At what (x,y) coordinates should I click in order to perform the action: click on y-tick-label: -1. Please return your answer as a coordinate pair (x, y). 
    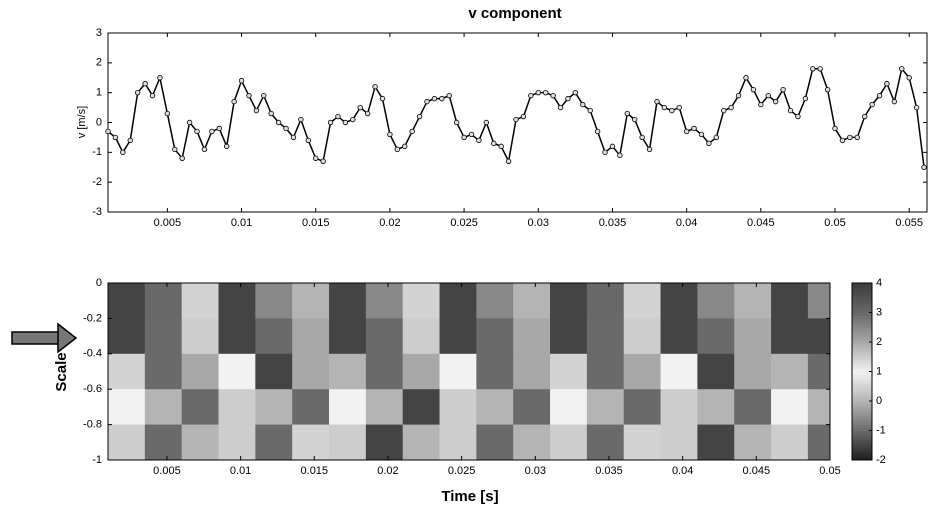
    Looking at the image, I should click on (97, 460).